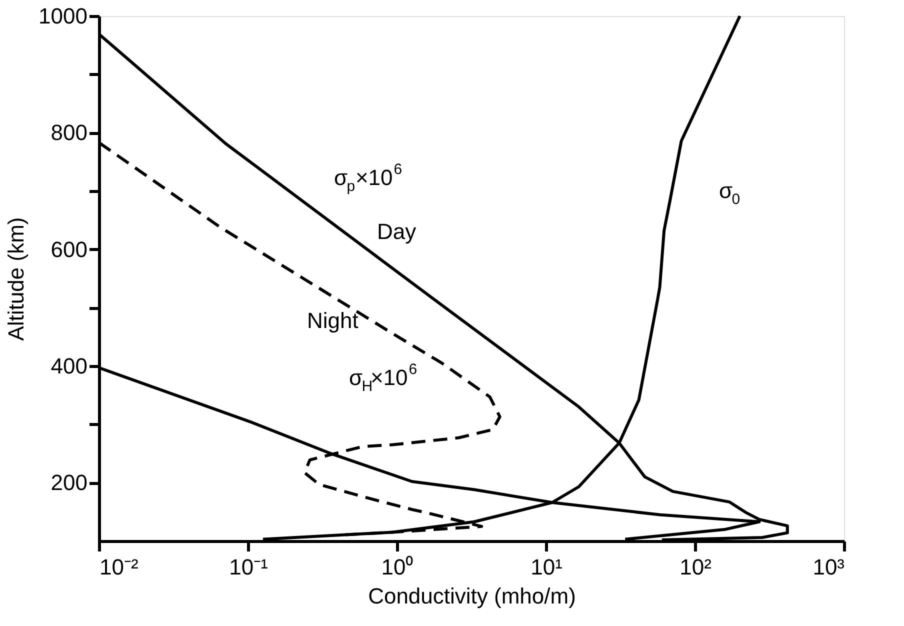 This screenshot has height=626, width=904. Describe the element at coordinates (396, 231) in the screenshot. I see `annotation: Day` at that location.